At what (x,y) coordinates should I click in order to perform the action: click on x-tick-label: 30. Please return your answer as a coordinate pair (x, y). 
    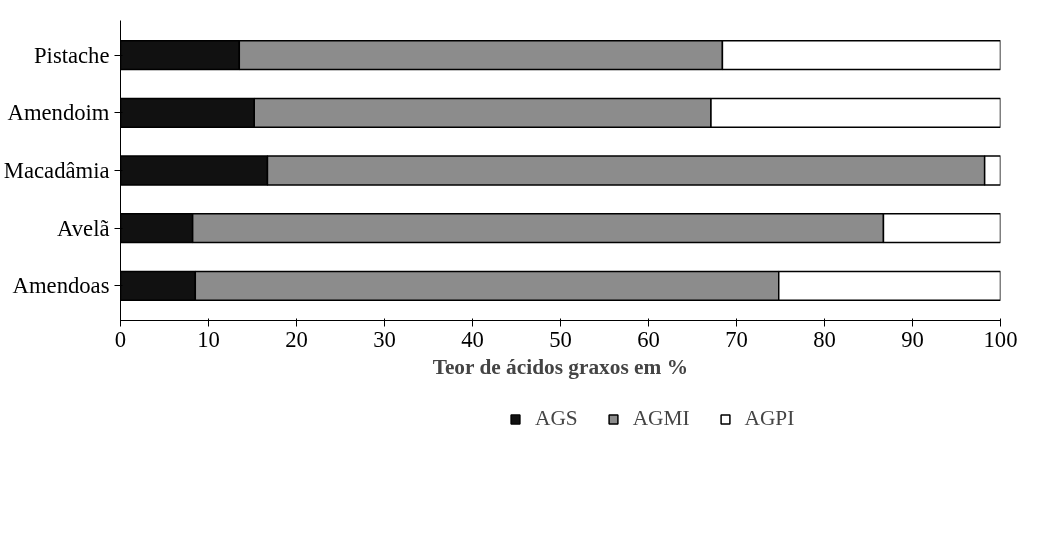
    Looking at the image, I should click on (384, 339).